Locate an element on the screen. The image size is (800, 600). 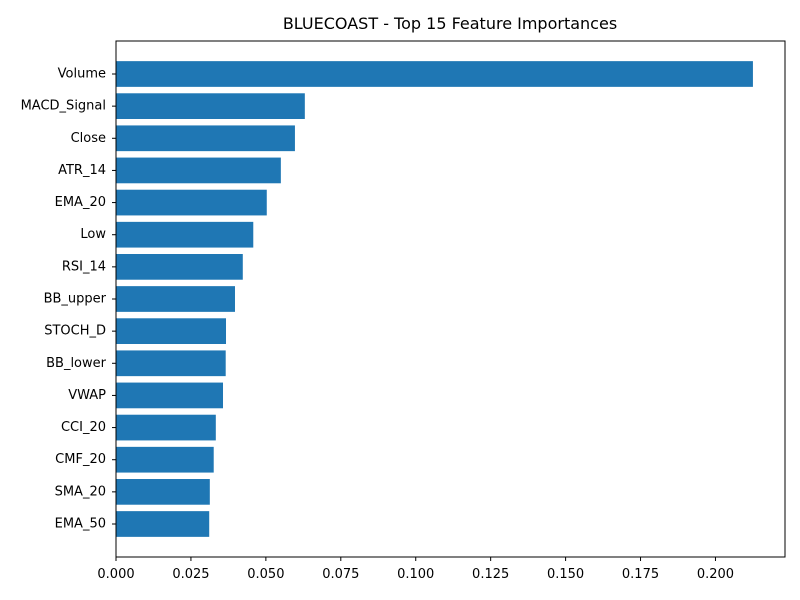
x-tick-label: 0.100 is located at coordinates (415, 574).